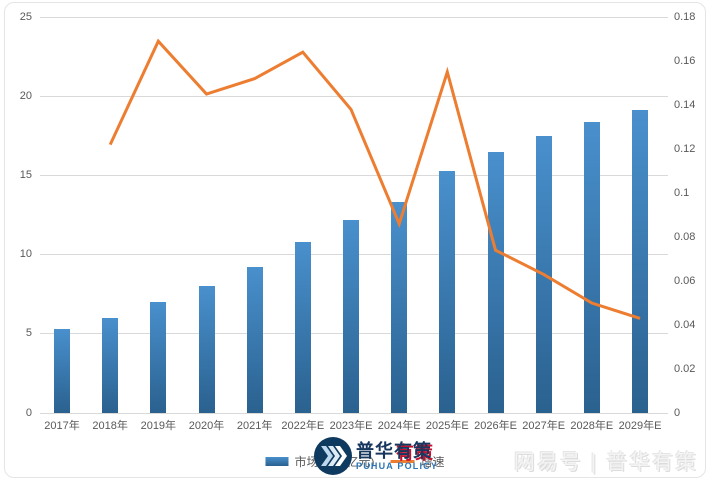 This screenshot has height=480, width=710. Describe the element at coordinates (685, 236) in the screenshot. I see `right-axis-tick-label: 0.08` at that location.